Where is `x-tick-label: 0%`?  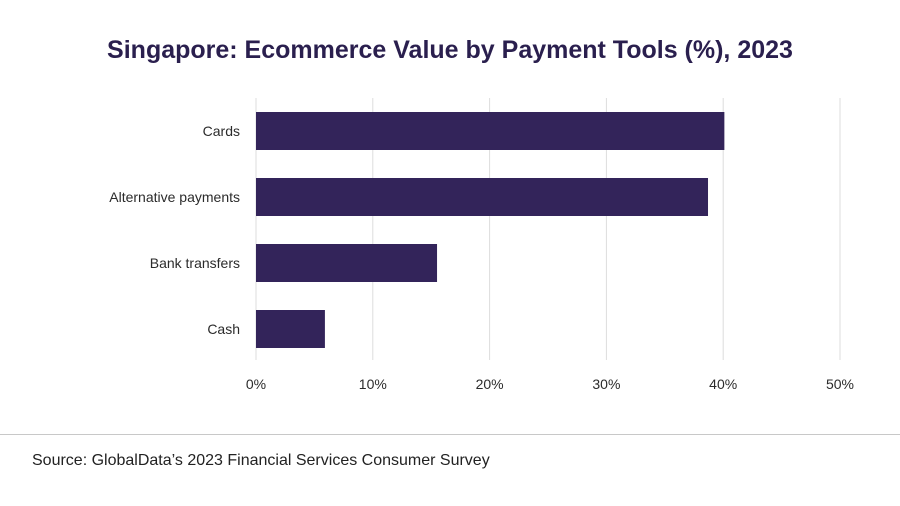
x-tick-label: 0% is located at coordinates (256, 384).